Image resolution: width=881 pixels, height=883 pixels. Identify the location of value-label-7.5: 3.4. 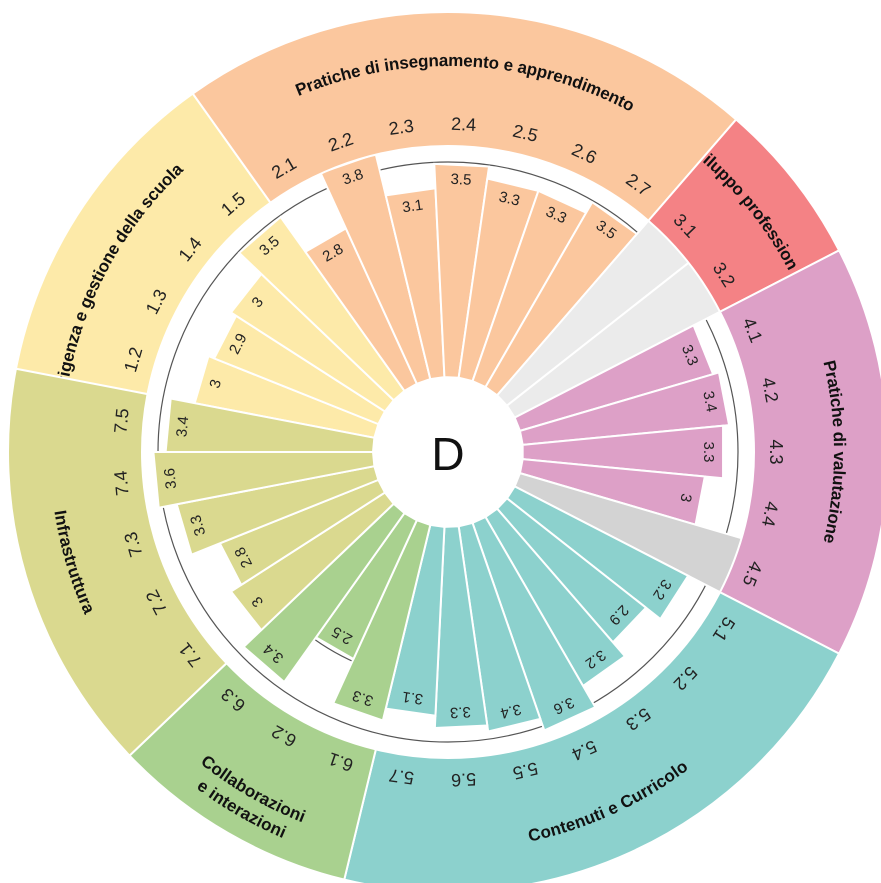
(182, 426).